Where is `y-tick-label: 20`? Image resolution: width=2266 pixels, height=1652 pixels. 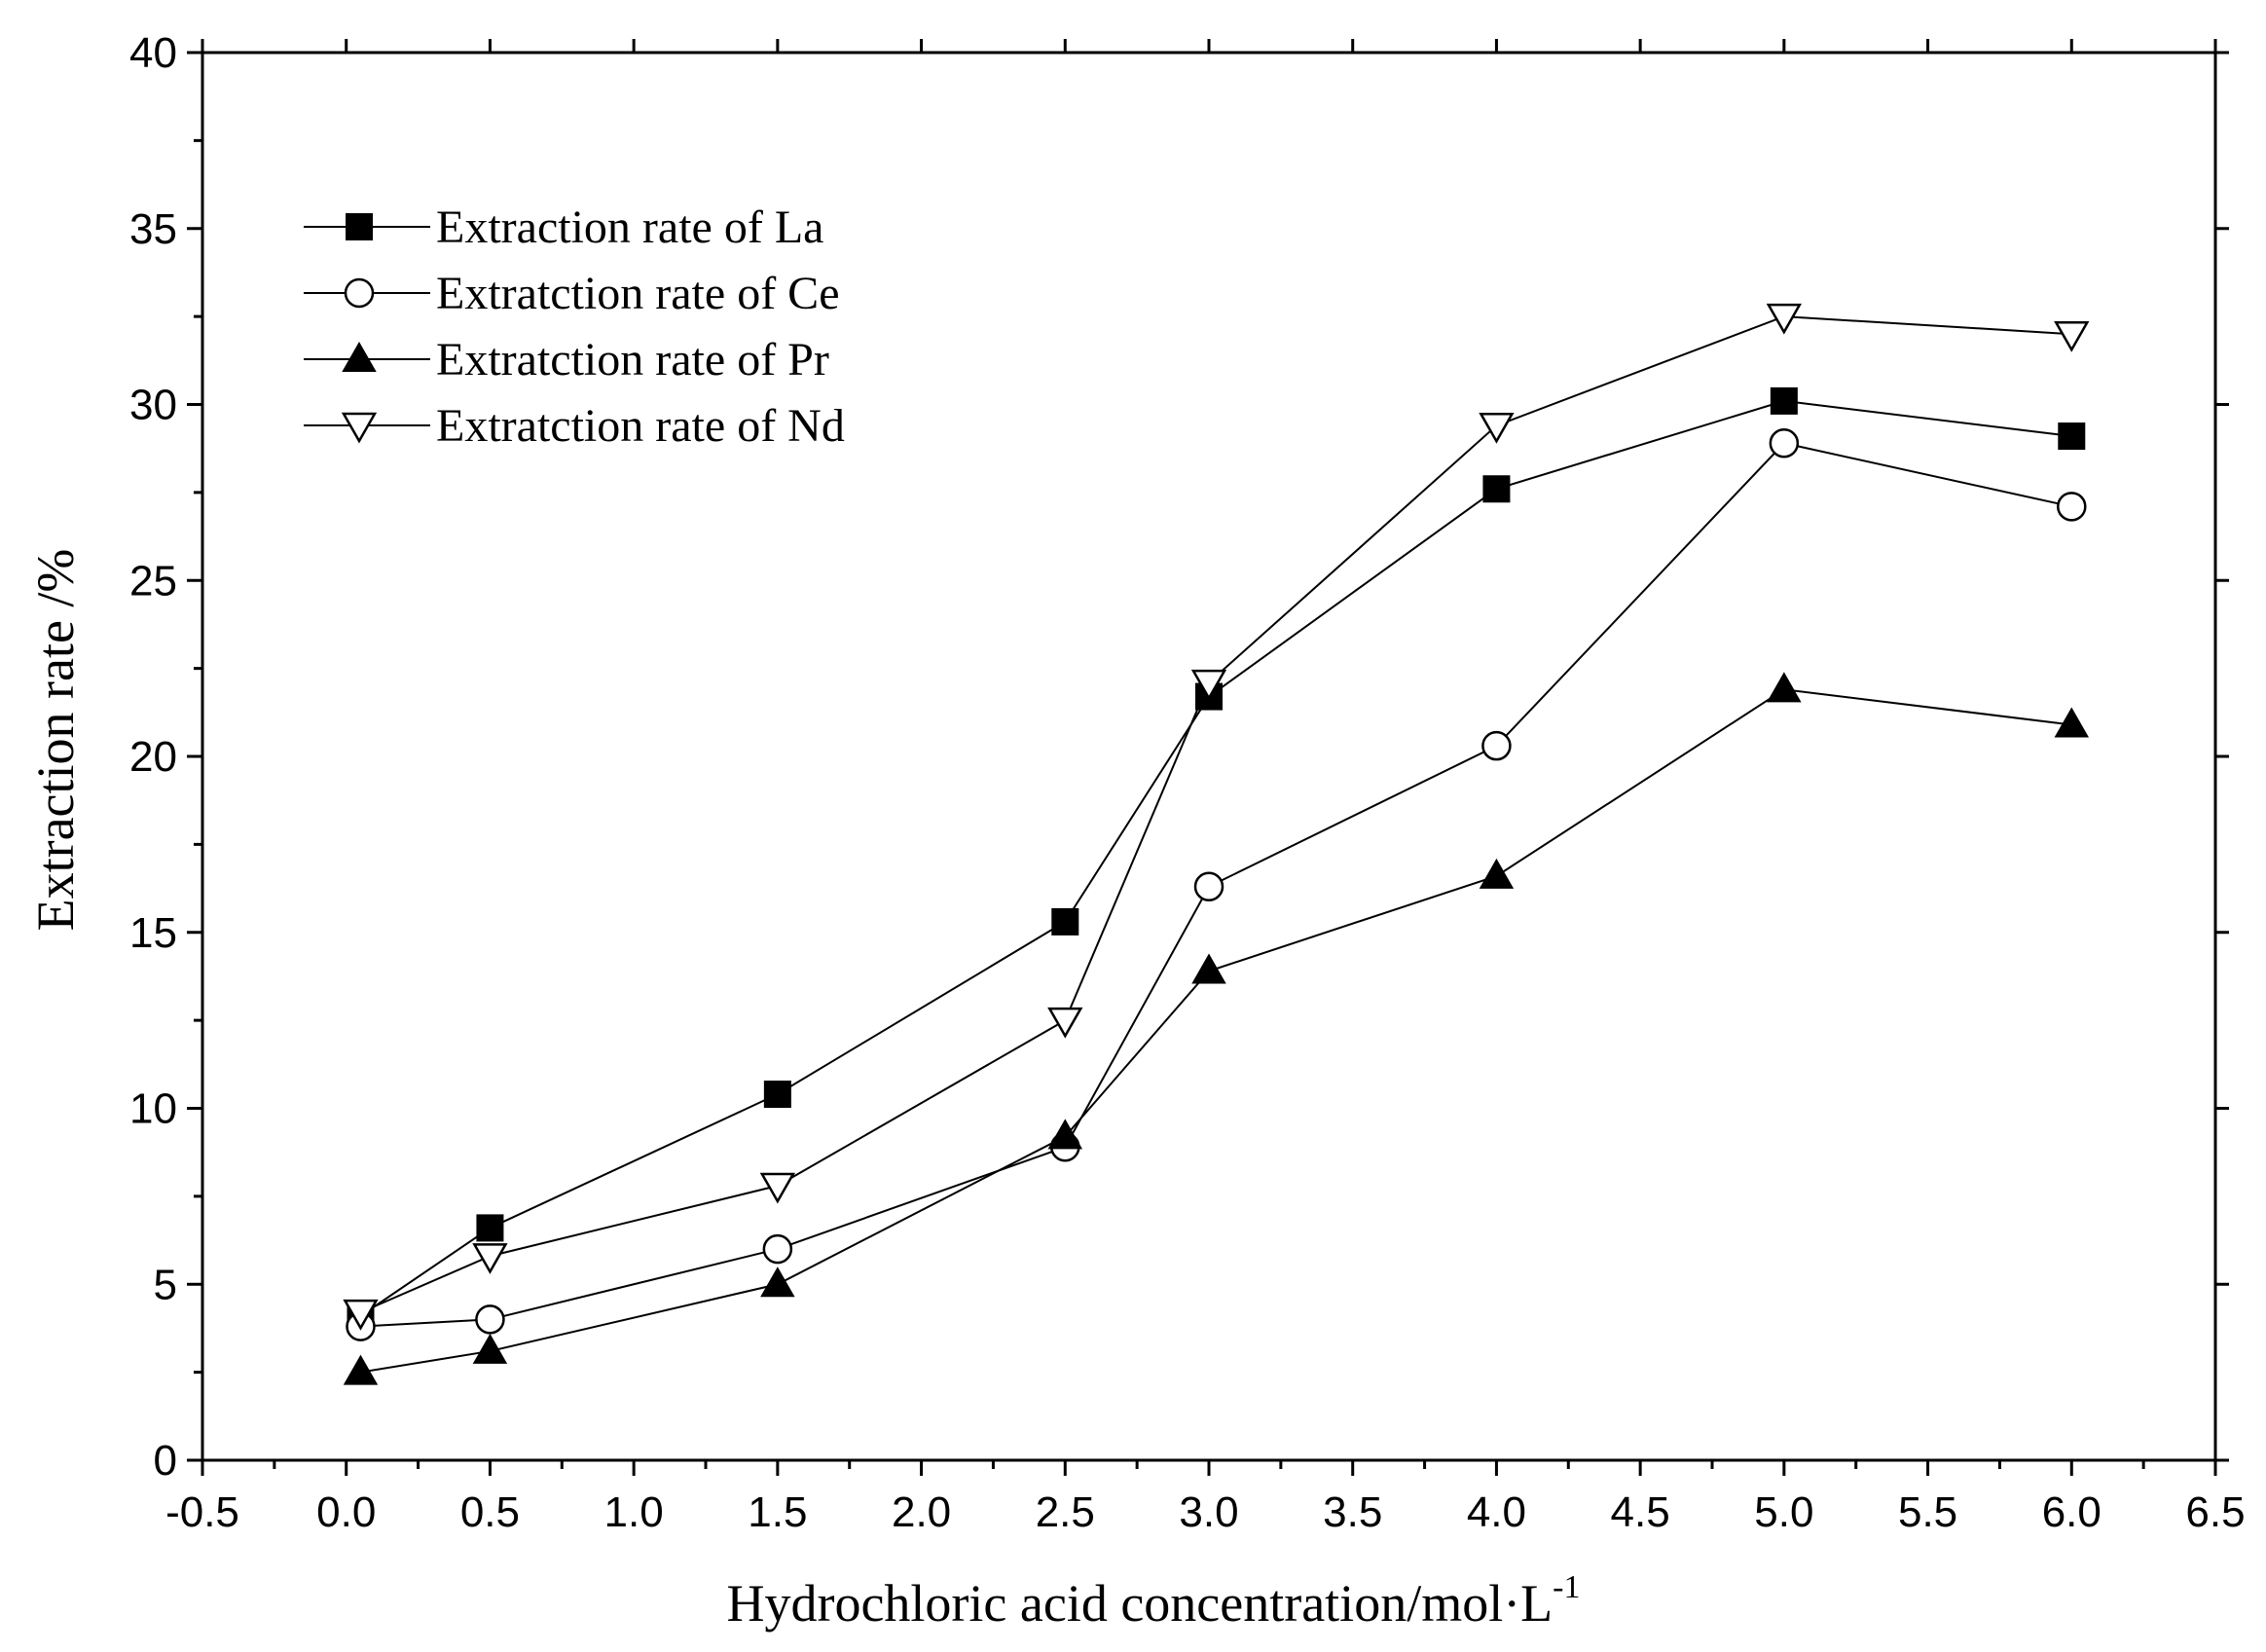
y-tick-label: 20 is located at coordinates (153, 757).